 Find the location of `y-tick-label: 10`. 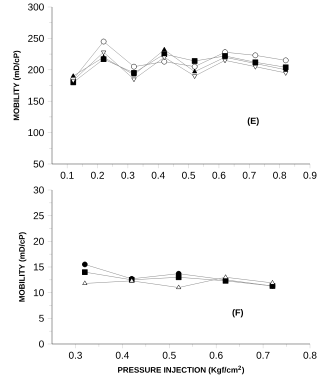

y-tick-label: 10 is located at coordinates (39, 292).